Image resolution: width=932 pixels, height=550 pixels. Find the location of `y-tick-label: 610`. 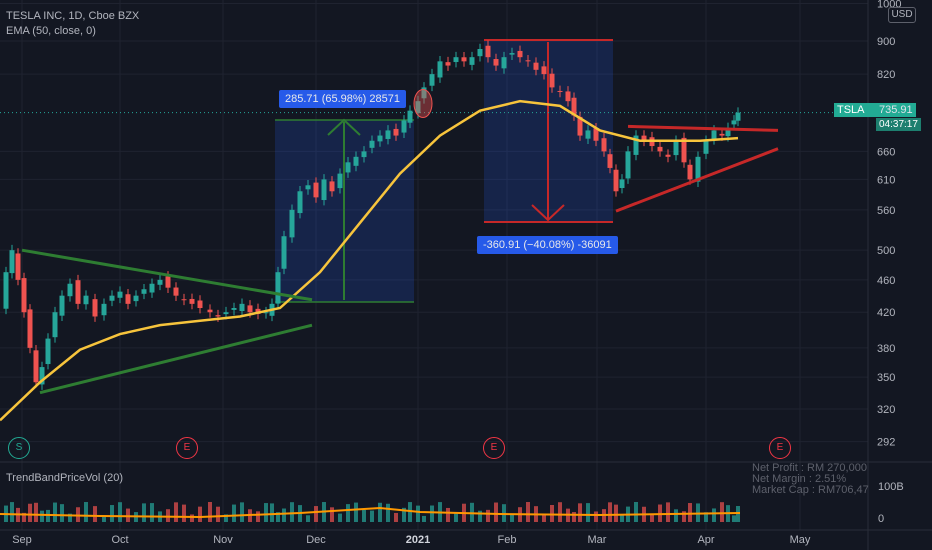

y-tick-label: 610 is located at coordinates (886, 180).